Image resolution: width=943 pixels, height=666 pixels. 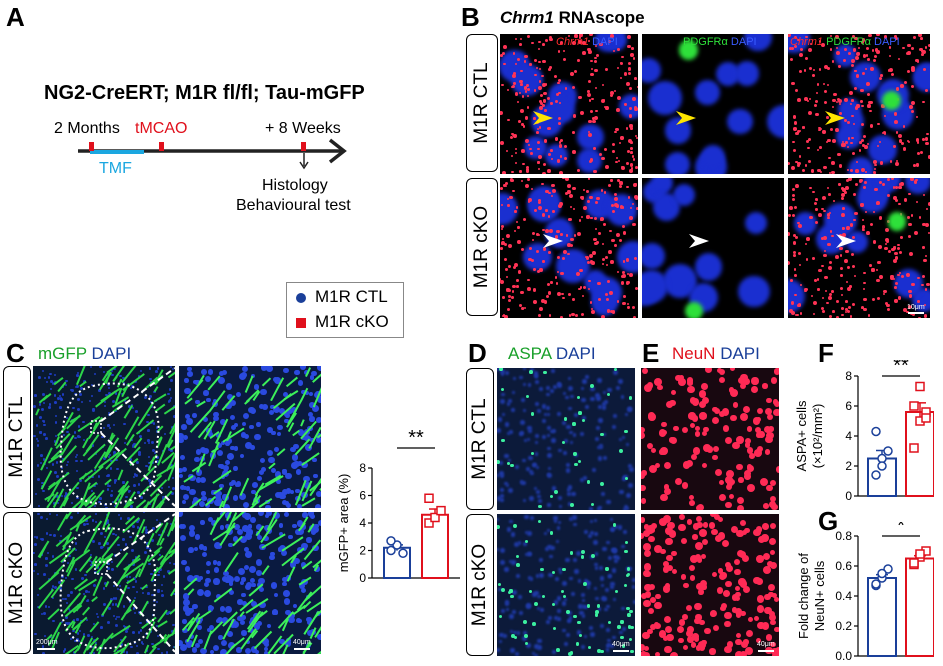 What do you see at coordinates (293, 205) in the screenshot?
I see `behaviour-label: Behavioural test` at bounding box center [293, 205].